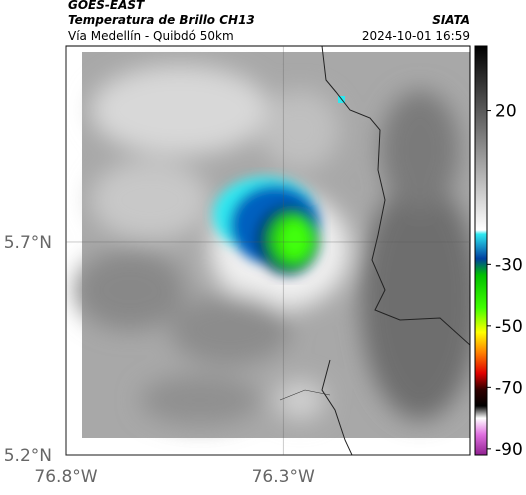 The height and width of the screenshot is (495, 526). What do you see at coordinates (481, 250) in the screenshot?
I see `colorbar` at bounding box center [481, 250].